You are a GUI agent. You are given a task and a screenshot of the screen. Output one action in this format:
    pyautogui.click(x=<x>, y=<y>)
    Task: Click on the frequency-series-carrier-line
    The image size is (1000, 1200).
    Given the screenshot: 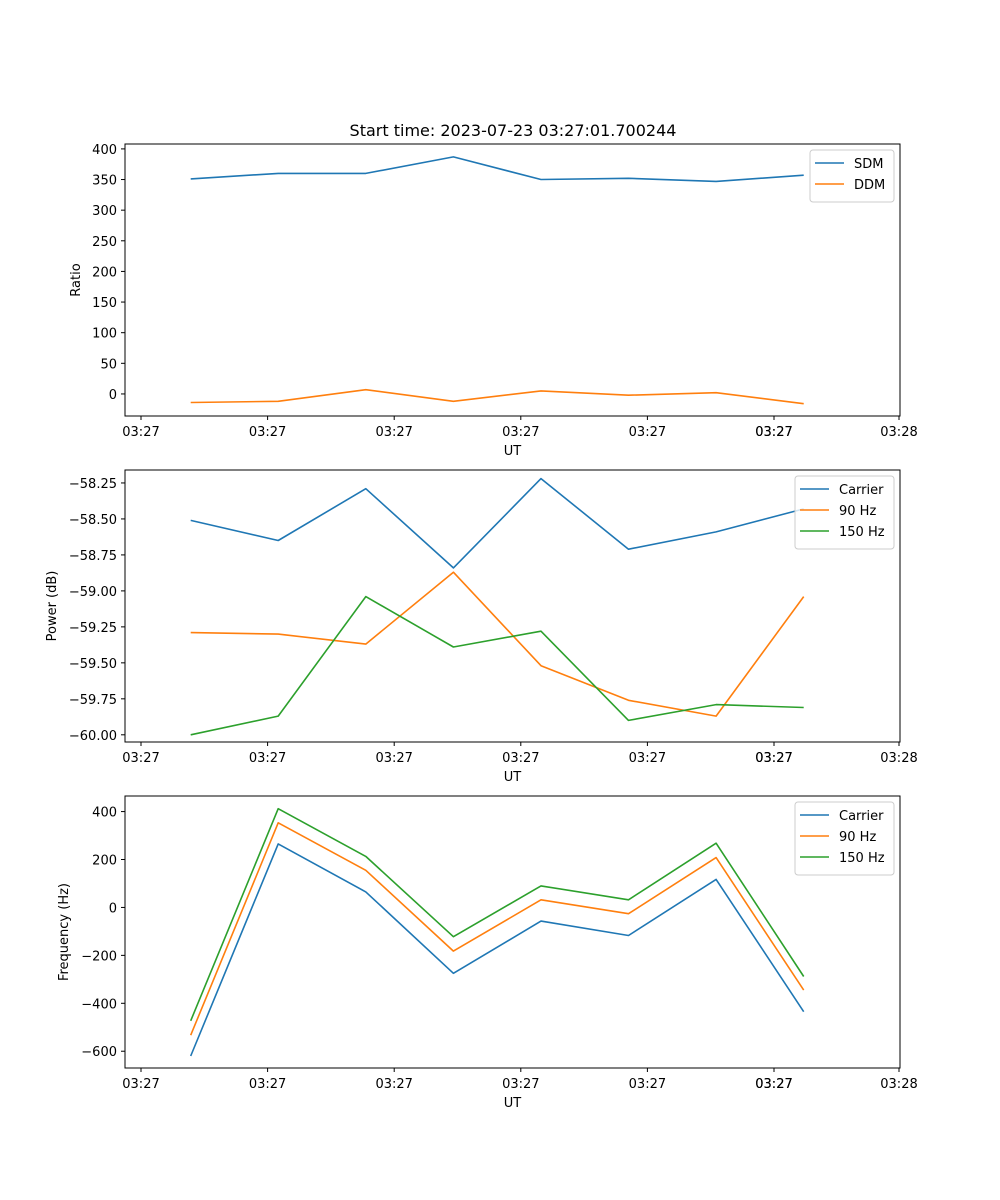 What is the action you would take?
    pyautogui.click(x=497, y=950)
    